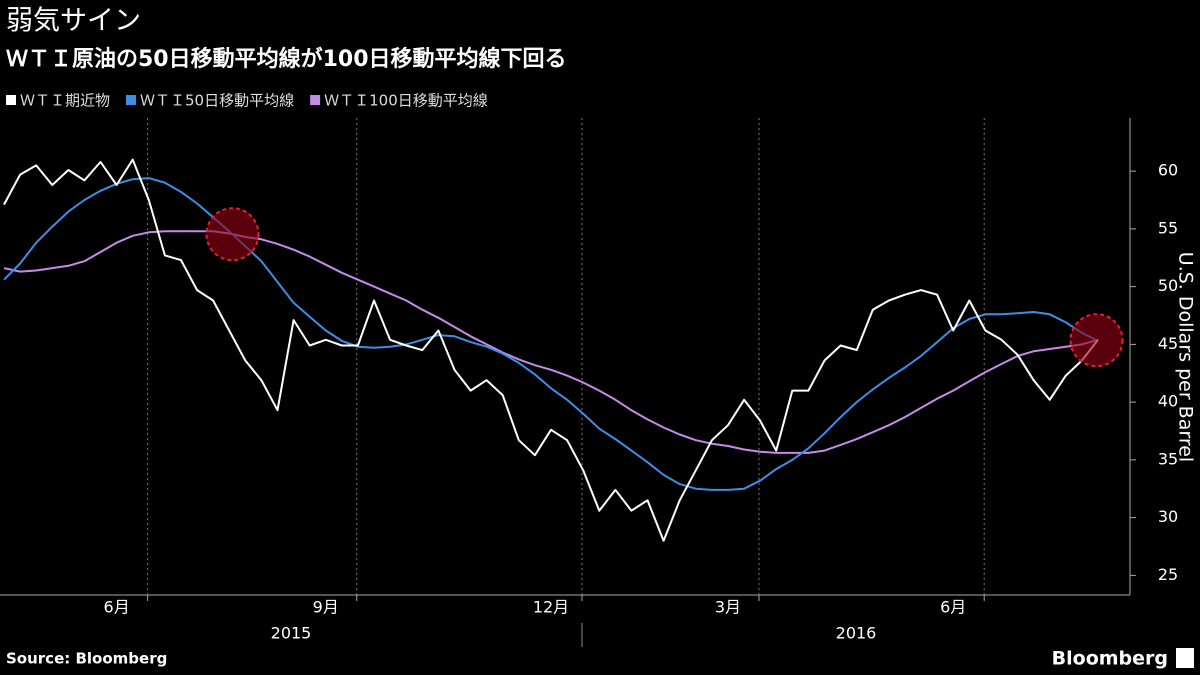 Image resolution: width=1200 pixels, height=675 pixels. Describe the element at coordinates (1168, 458) in the screenshot. I see `y-tick-label: 35` at that location.